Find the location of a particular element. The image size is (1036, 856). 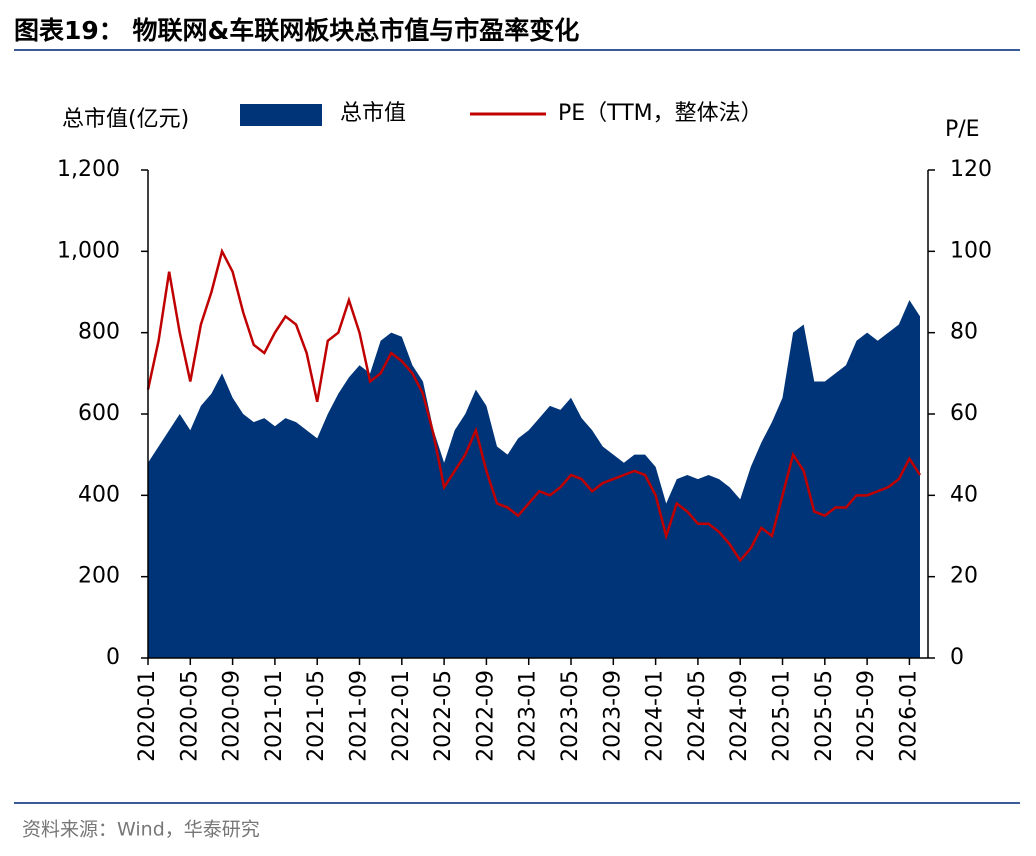

y2-tick-label: 100 is located at coordinates (971, 250).